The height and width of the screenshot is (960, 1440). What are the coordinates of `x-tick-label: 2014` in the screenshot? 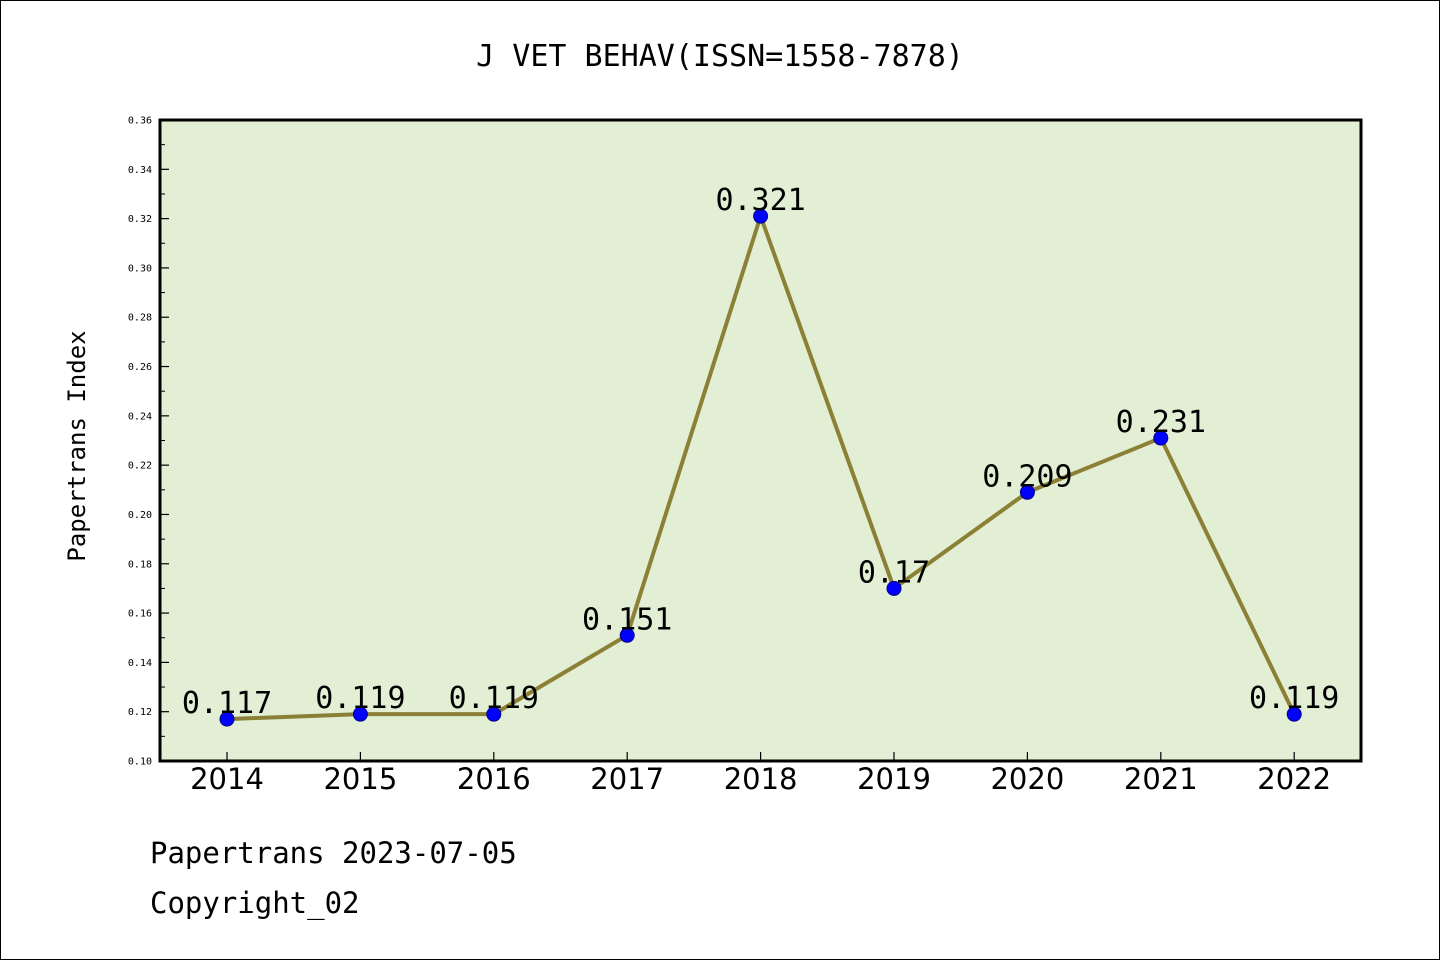 It's located at (227, 779).